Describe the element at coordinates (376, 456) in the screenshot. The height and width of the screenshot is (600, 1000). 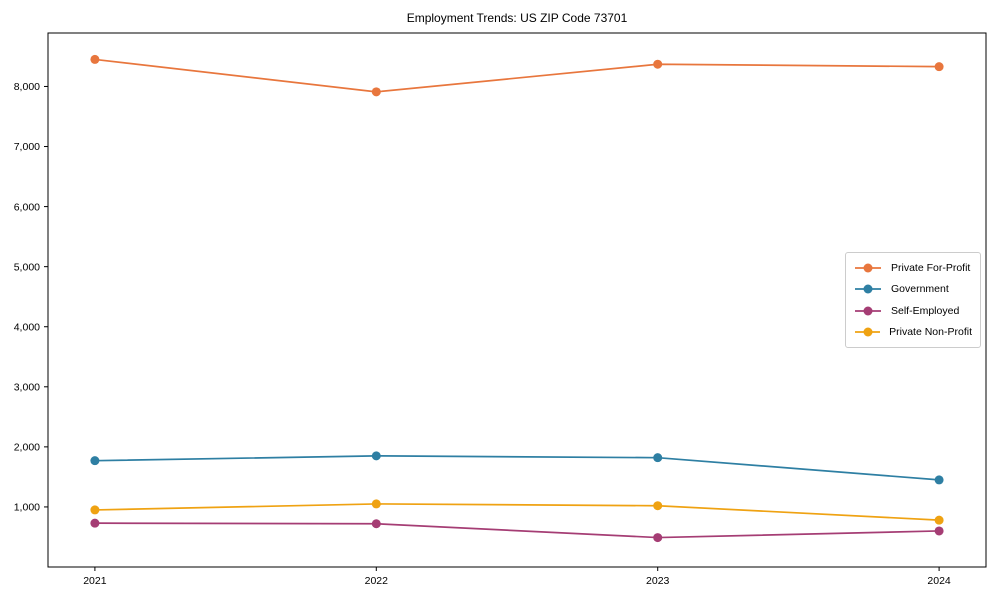
I see `data-point-government-2022` at that location.